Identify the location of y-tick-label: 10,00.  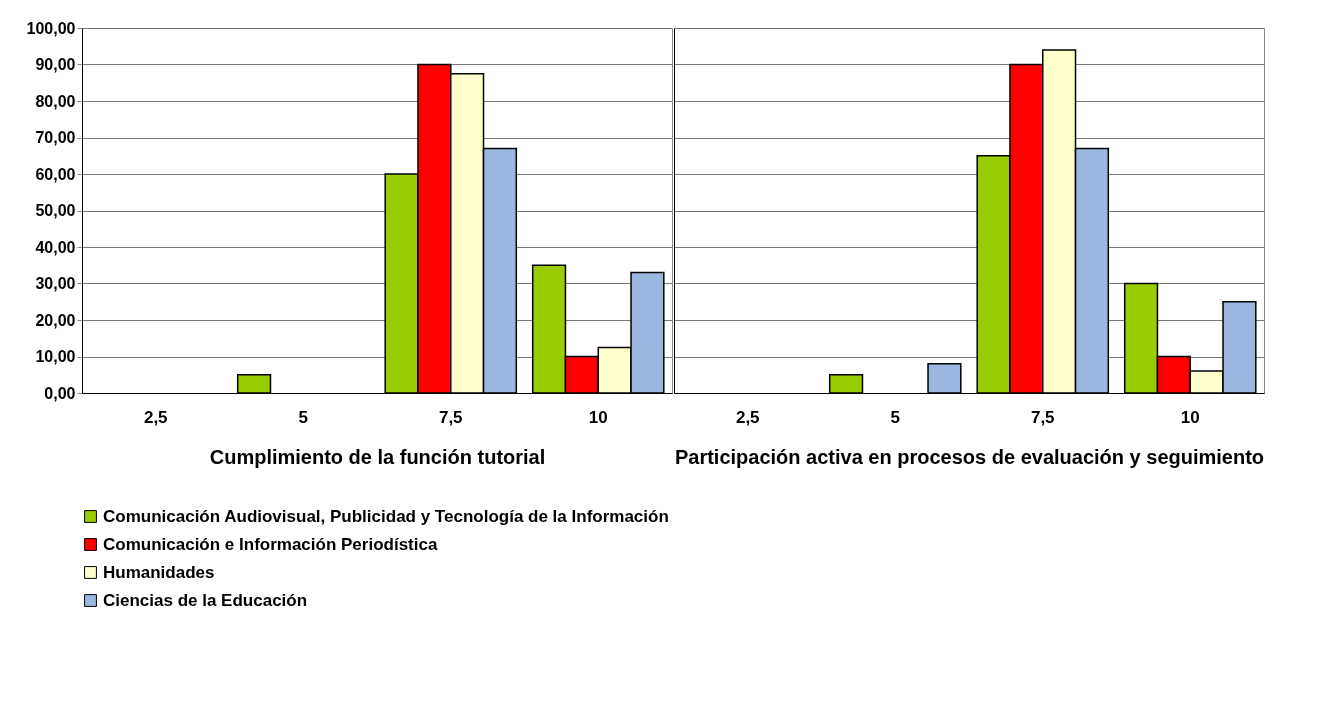
(55, 356).